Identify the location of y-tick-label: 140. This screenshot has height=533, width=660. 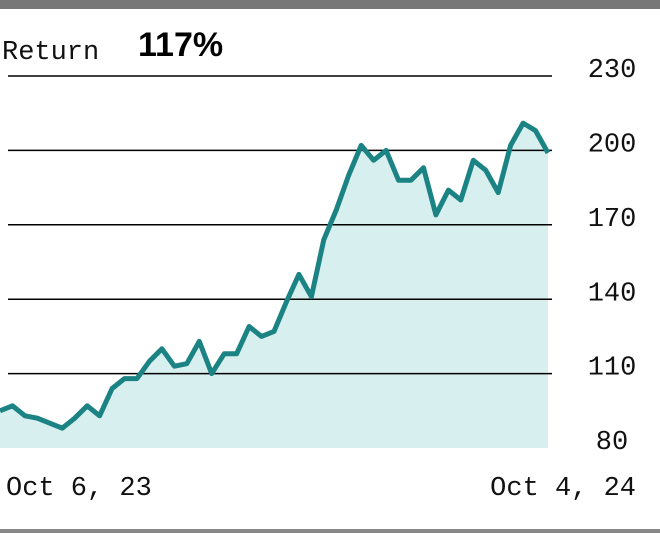
(612, 294).